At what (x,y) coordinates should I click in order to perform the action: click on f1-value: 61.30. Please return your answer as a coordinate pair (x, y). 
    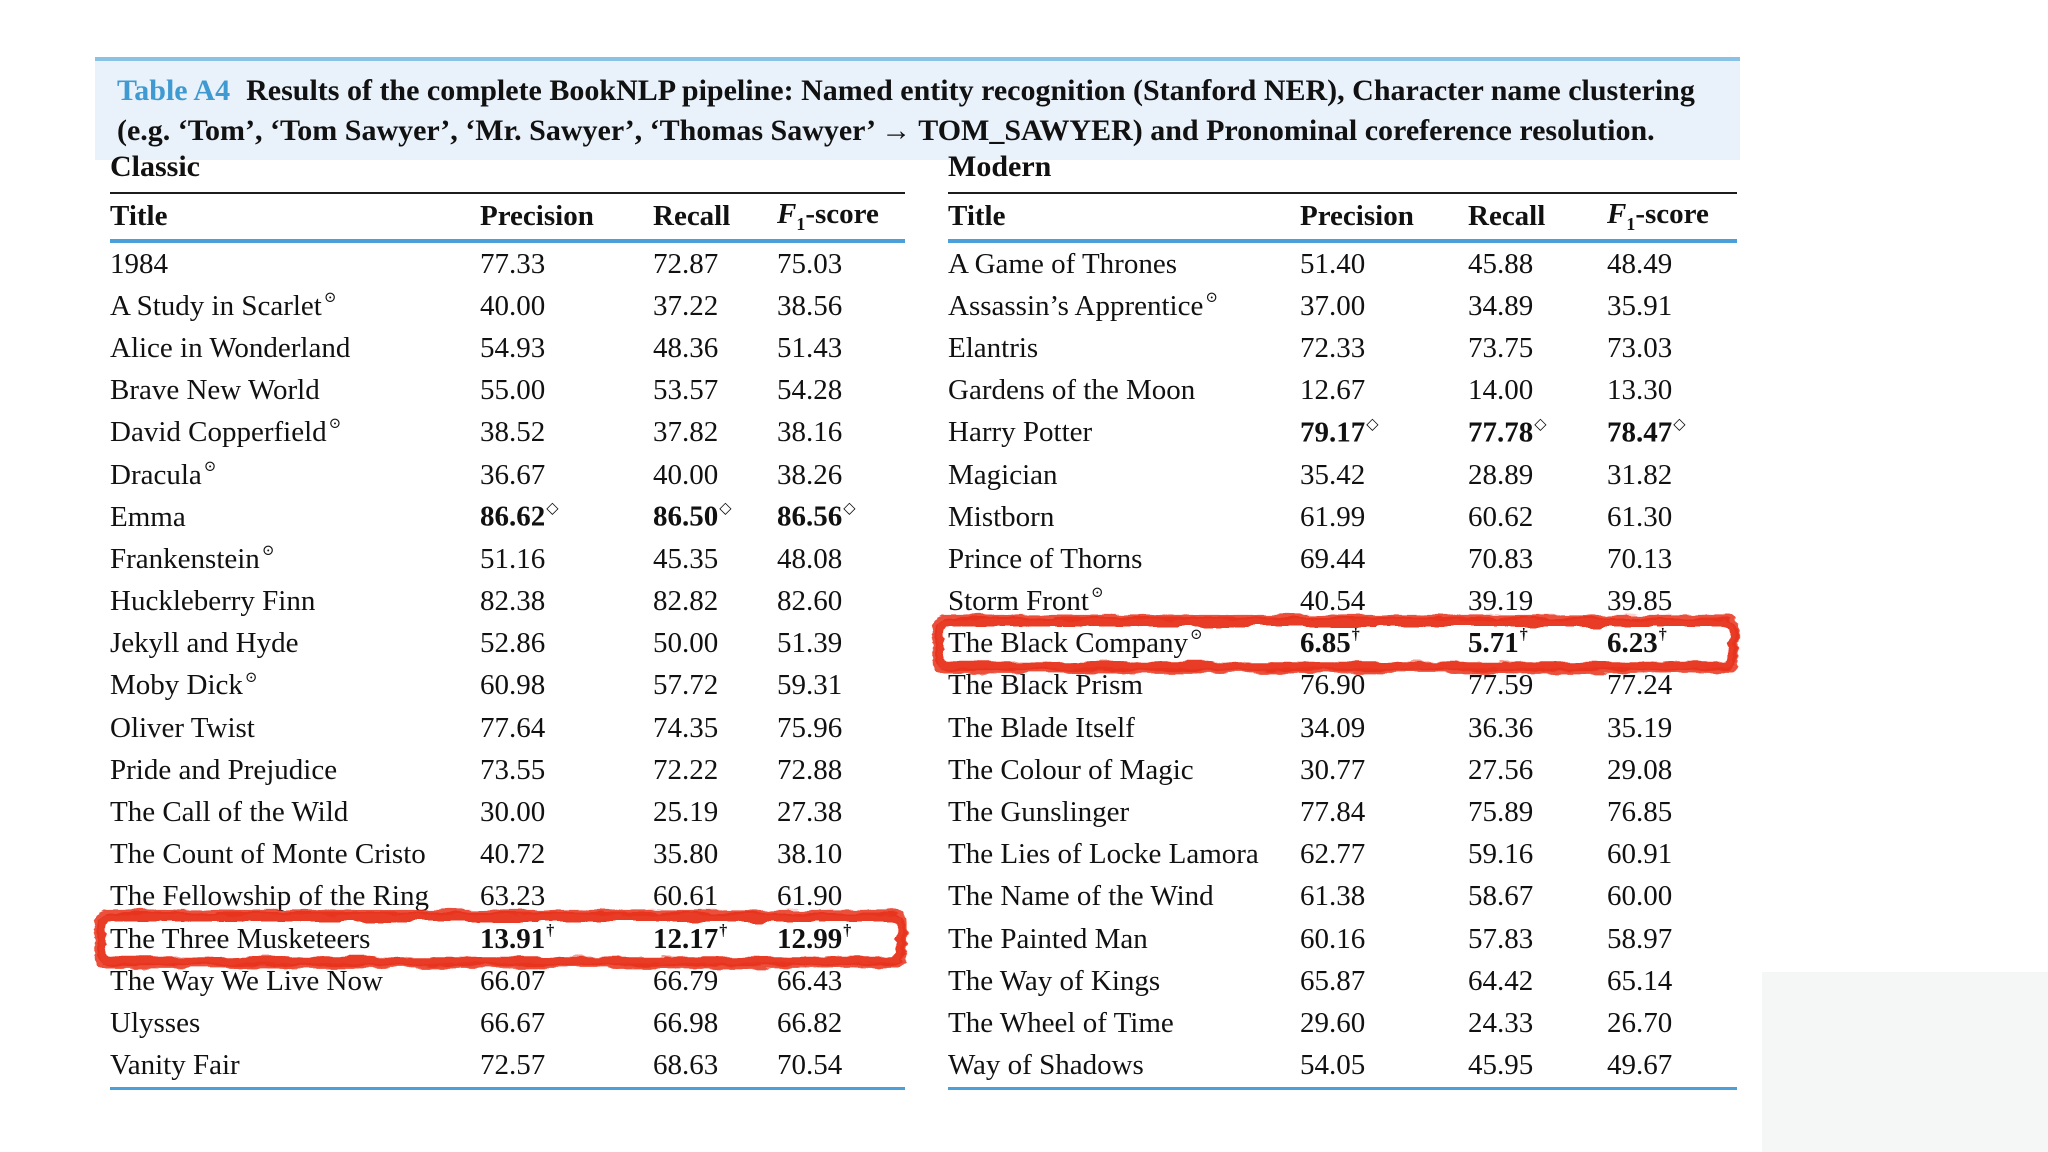
    Looking at the image, I should click on (1640, 516).